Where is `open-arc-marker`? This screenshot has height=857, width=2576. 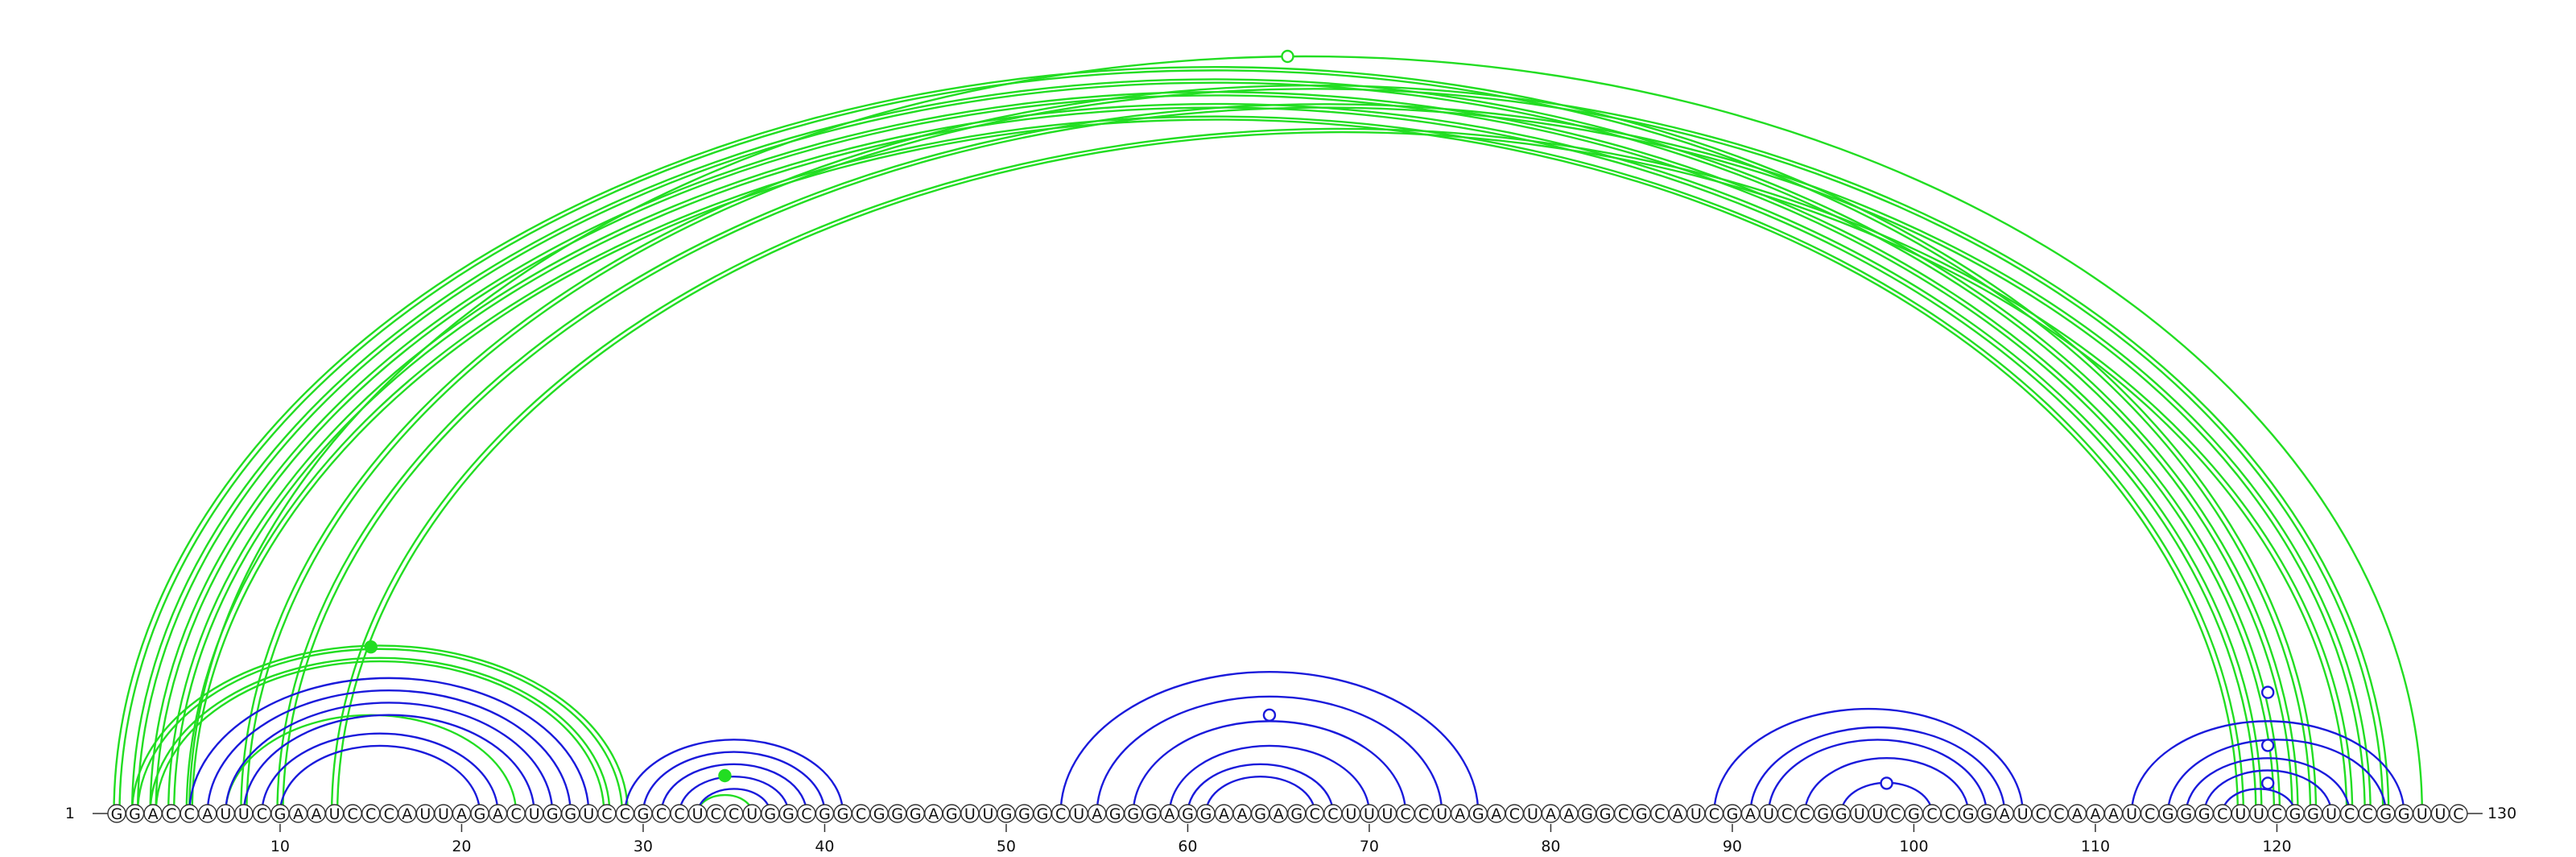 open-arc-marker is located at coordinates (2267, 745).